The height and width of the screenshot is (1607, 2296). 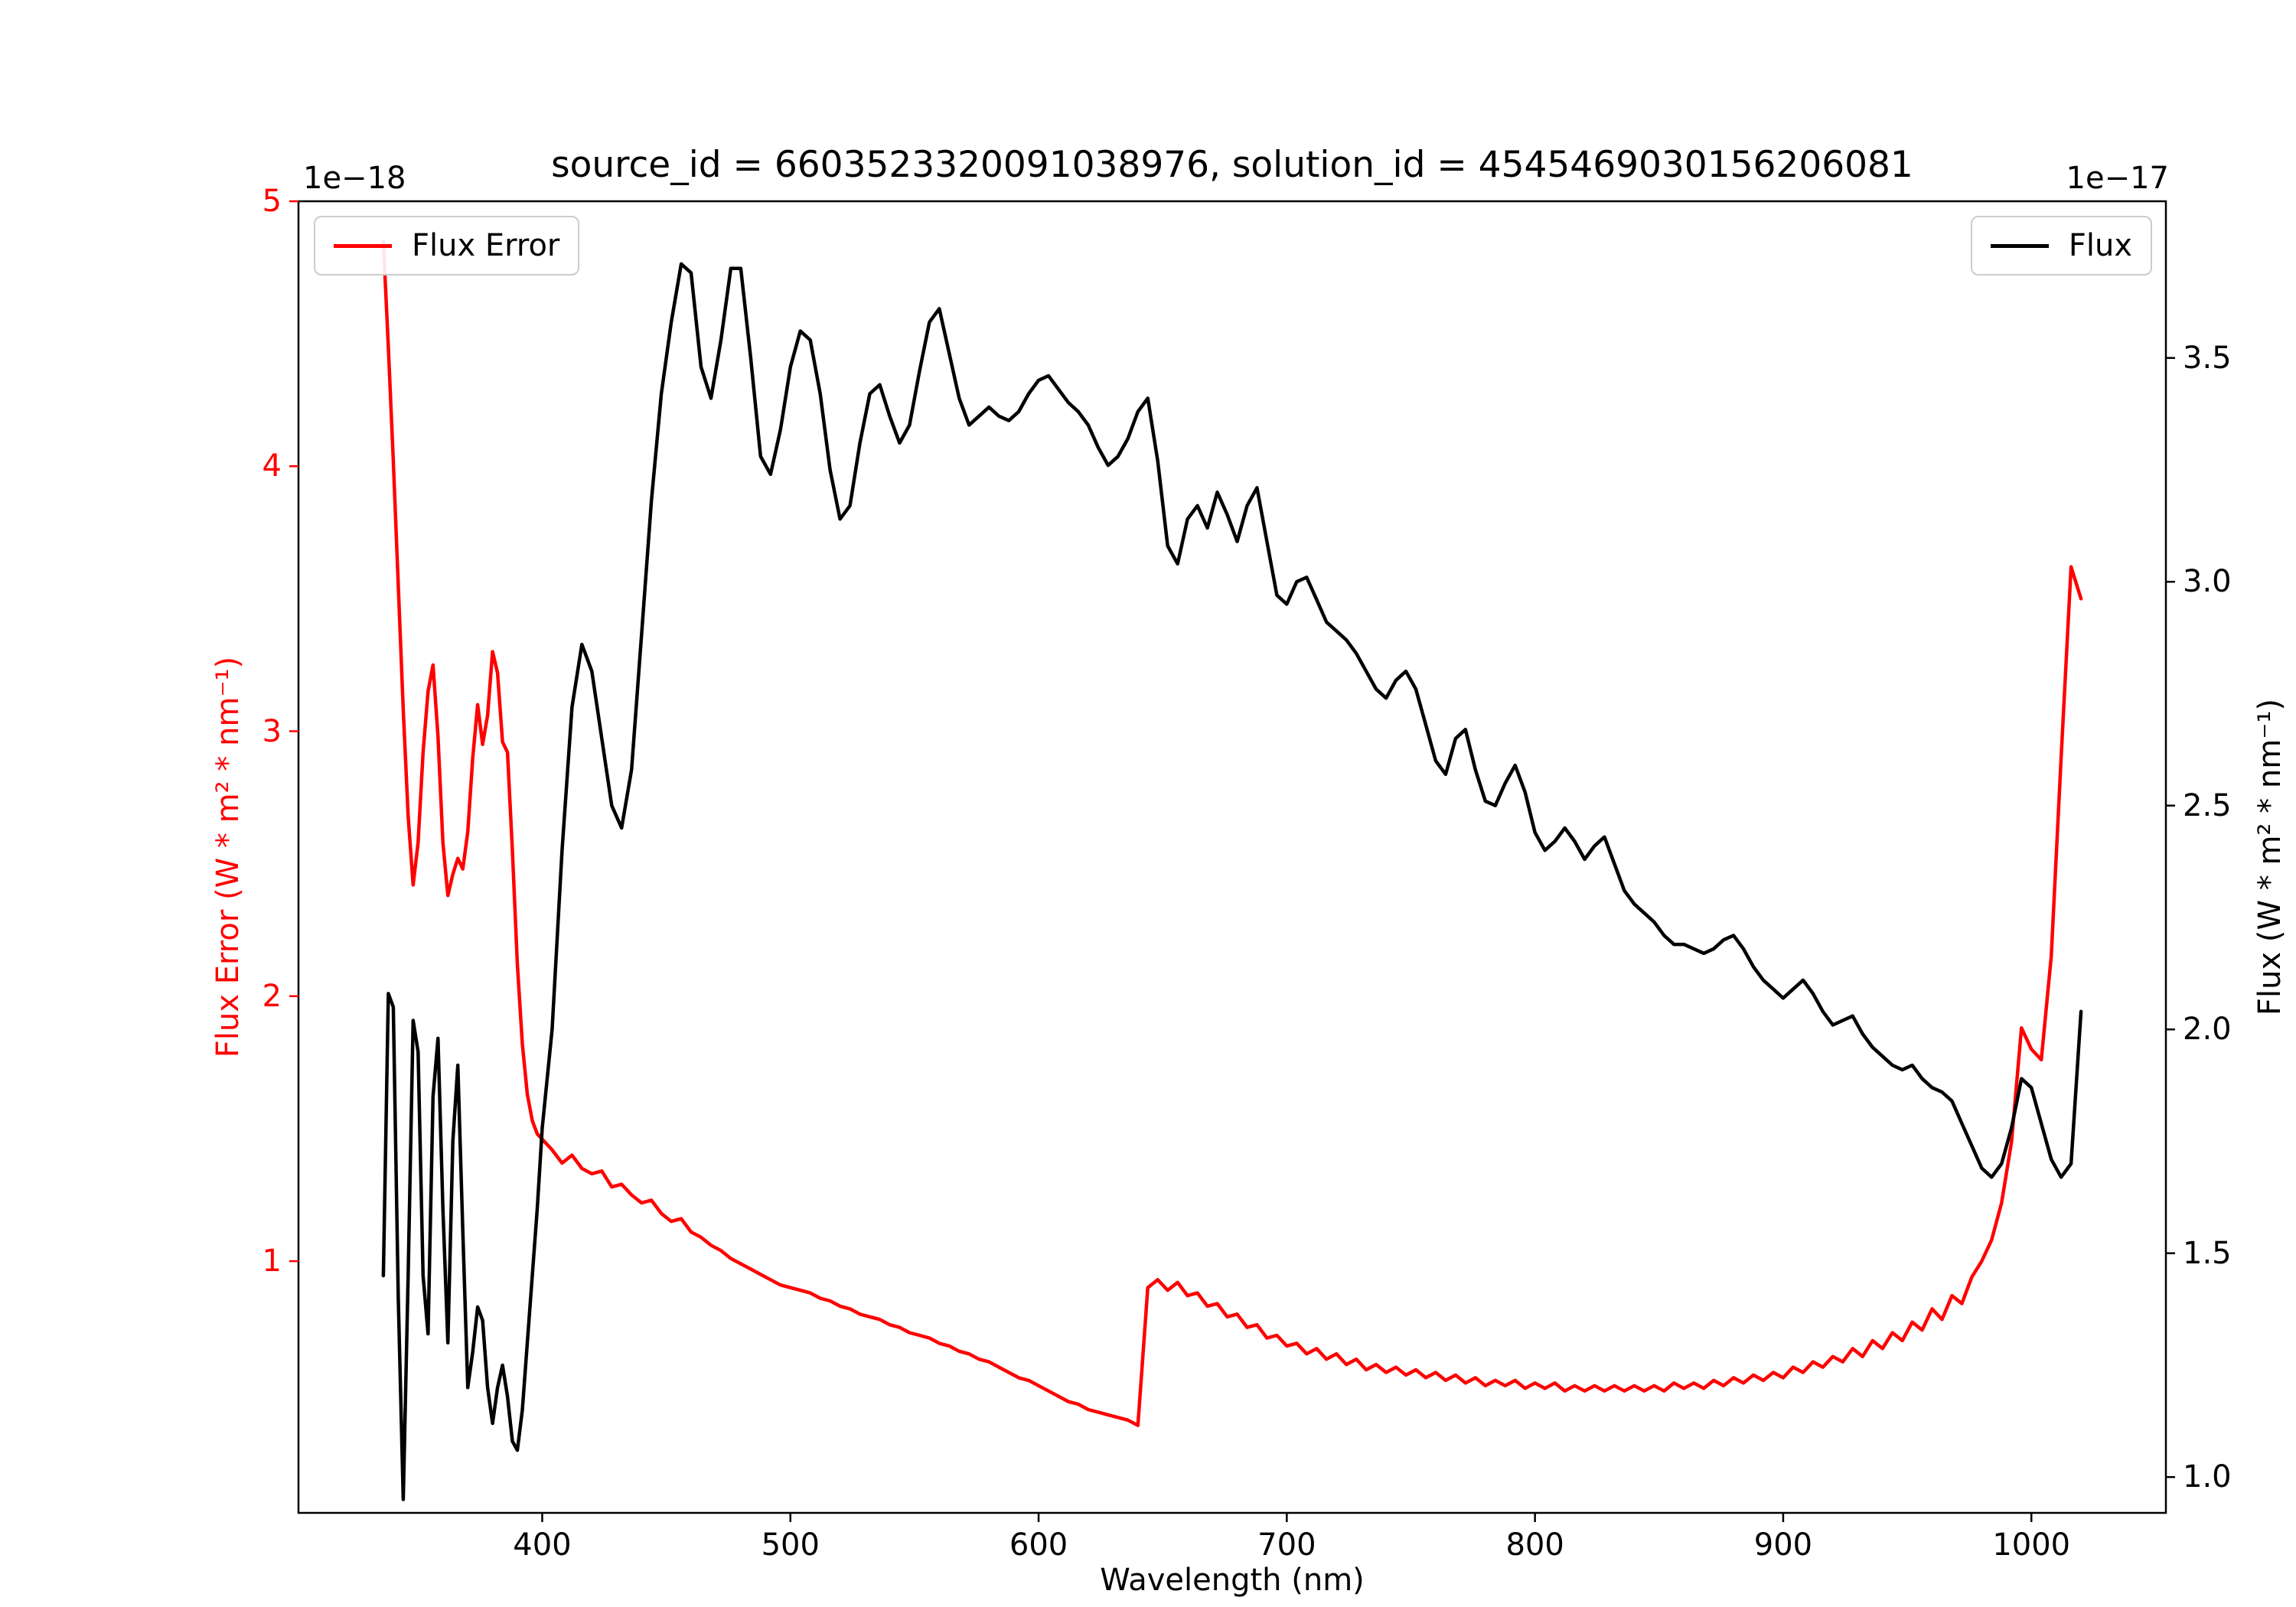 What do you see at coordinates (272, 731) in the screenshot?
I see `left-y-tick-label: 3` at bounding box center [272, 731].